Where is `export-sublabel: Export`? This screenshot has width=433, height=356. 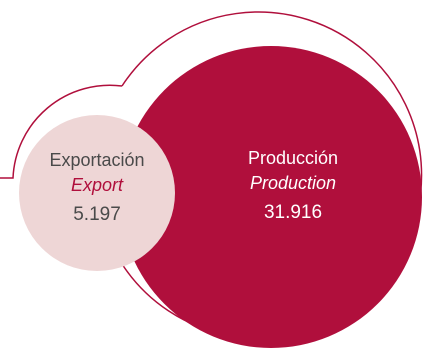 export-sublabel: Export is located at coordinates (97, 185).